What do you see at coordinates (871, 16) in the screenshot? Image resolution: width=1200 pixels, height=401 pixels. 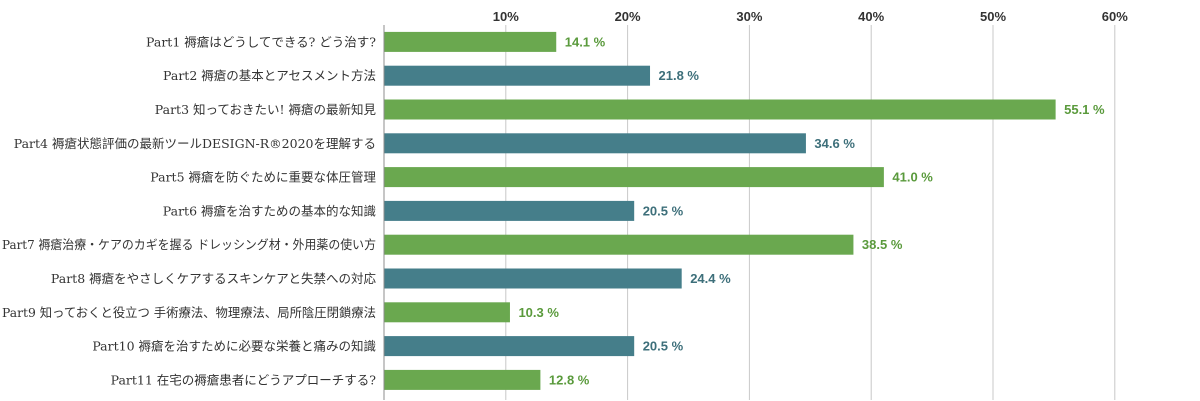 I see `x-tick-label: 40%` at bounding box center [871, 16].